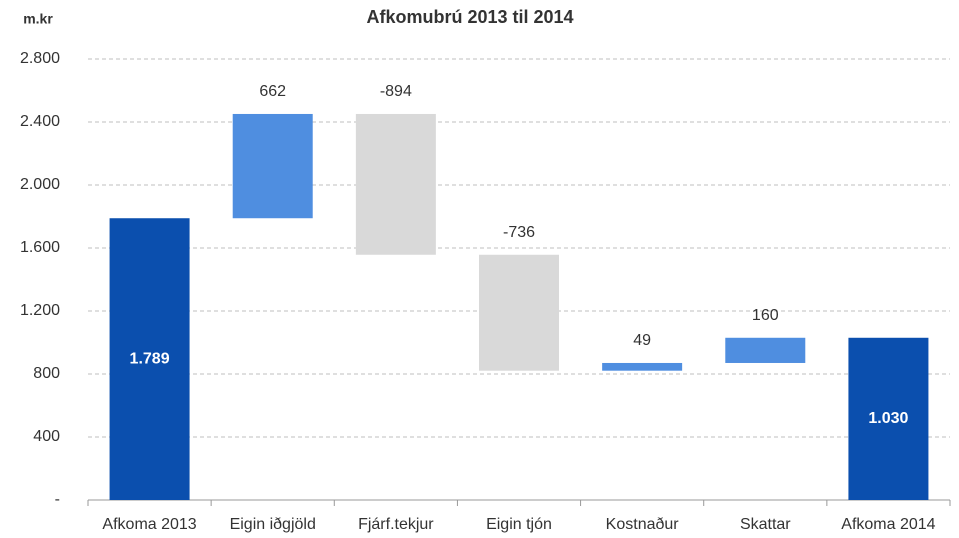 The height and width of the screenshot is (538, 959). Describe the element at coordinates (765, 315) in the screenshot. I see `data-label: 160` at that location.